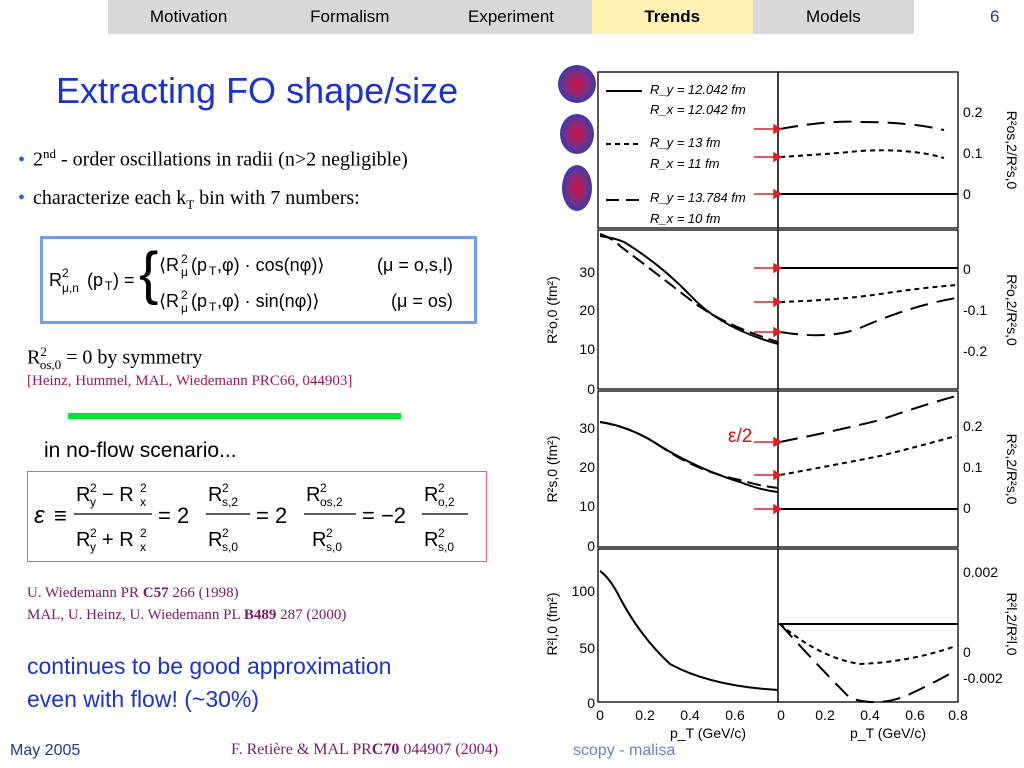  I want to click on tick-label: 0.002, so click(980, 572).